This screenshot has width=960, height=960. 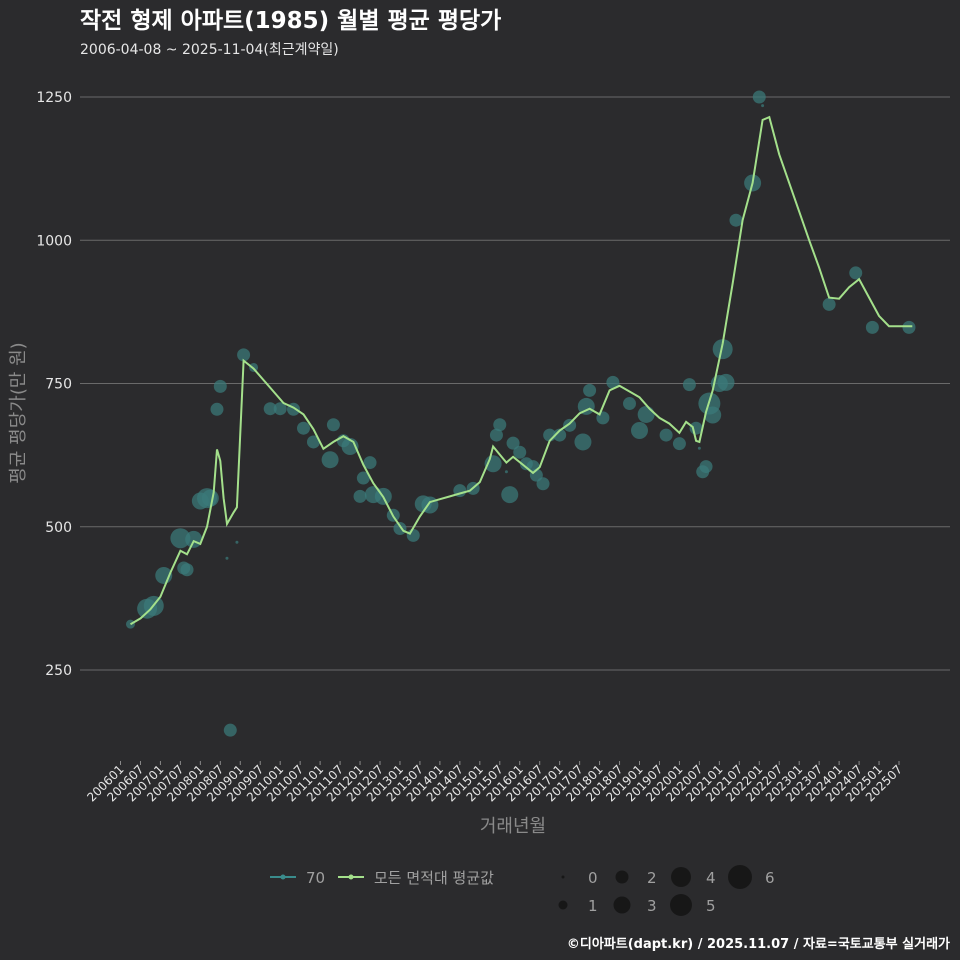 What do you see at coordinates (54, 98) in the screenshot?
I see `y-tick-label: 1250` at bounding box center [54, 98].